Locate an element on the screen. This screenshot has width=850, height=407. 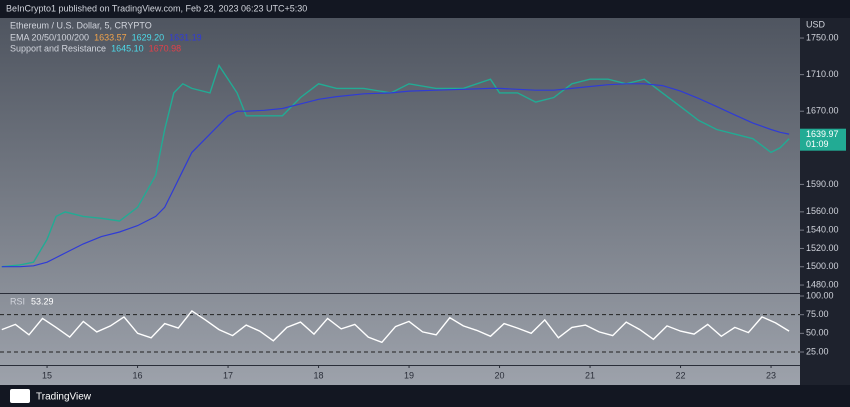
indicator-readout: 1670.98 is located at coordinates (165, 48).